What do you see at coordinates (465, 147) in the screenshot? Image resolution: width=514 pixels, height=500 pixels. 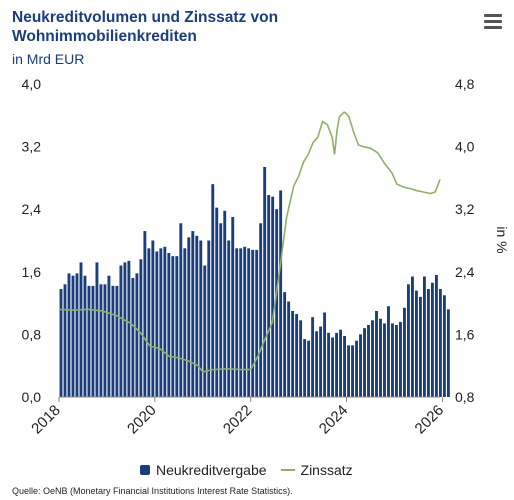 I see `y-right-tick-label: 4,0` at bounding box center [465, 147].